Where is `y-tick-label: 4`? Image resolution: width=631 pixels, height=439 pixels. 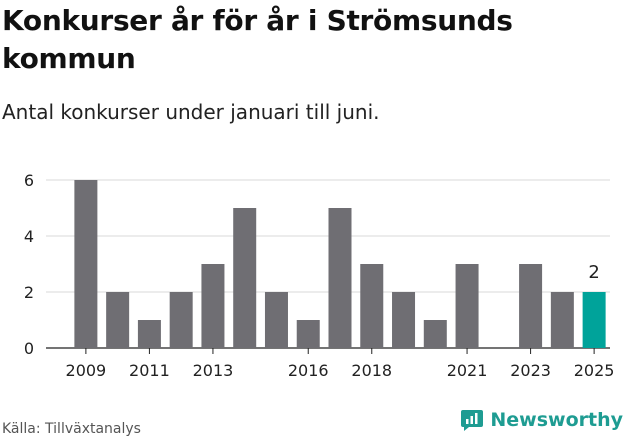
y-tick-label: 4 is located at coordinates (29, 236).